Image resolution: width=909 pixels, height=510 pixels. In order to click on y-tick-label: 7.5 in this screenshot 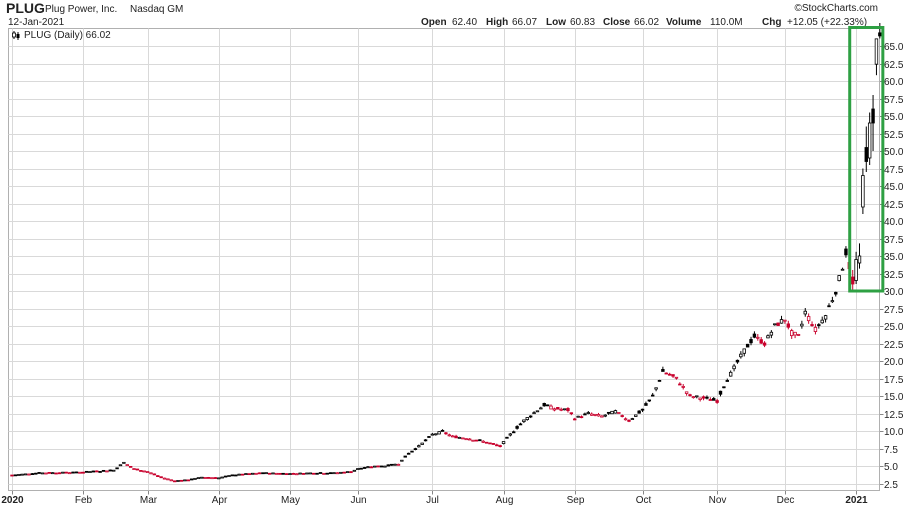, I will do `click(891, 450)`.